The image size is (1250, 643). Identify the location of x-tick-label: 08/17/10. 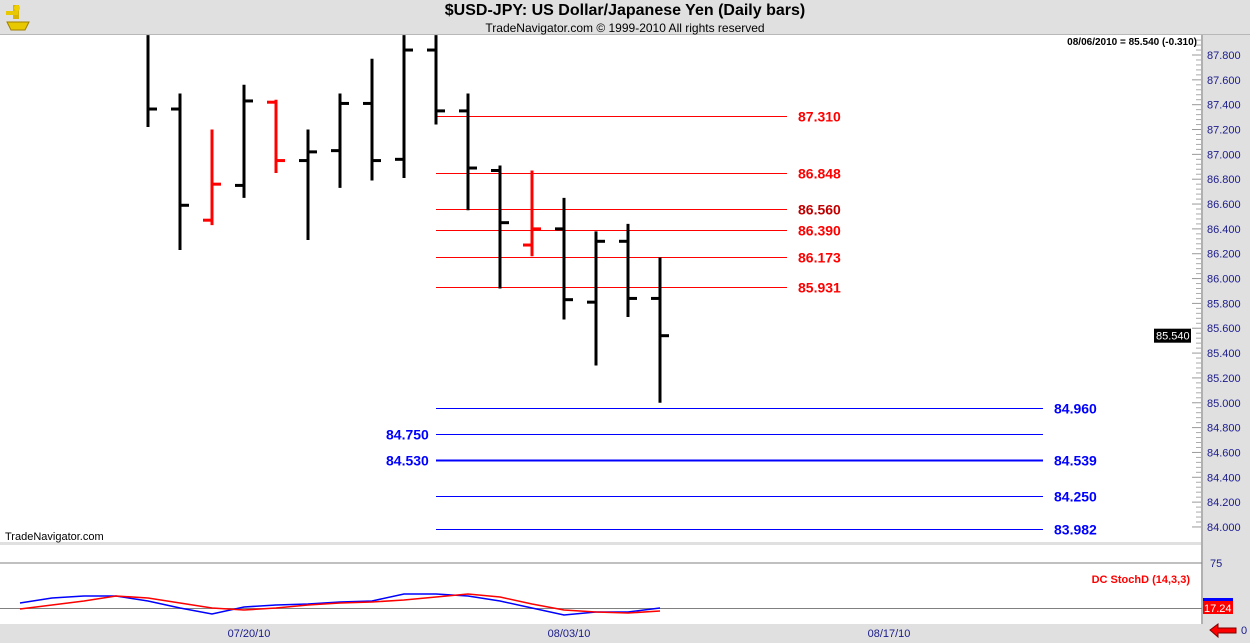
(889, 634).